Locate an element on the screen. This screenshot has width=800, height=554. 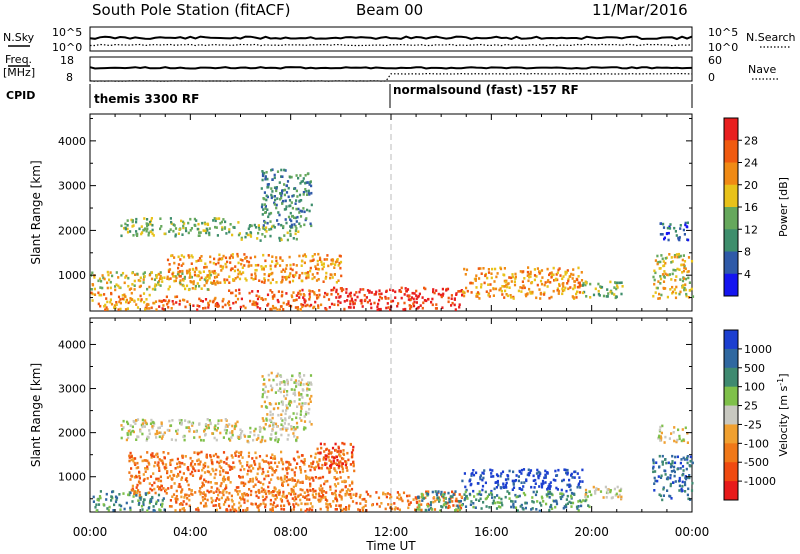
nsearch-tick-top: 10^5 is located at coordinates (723, 32).